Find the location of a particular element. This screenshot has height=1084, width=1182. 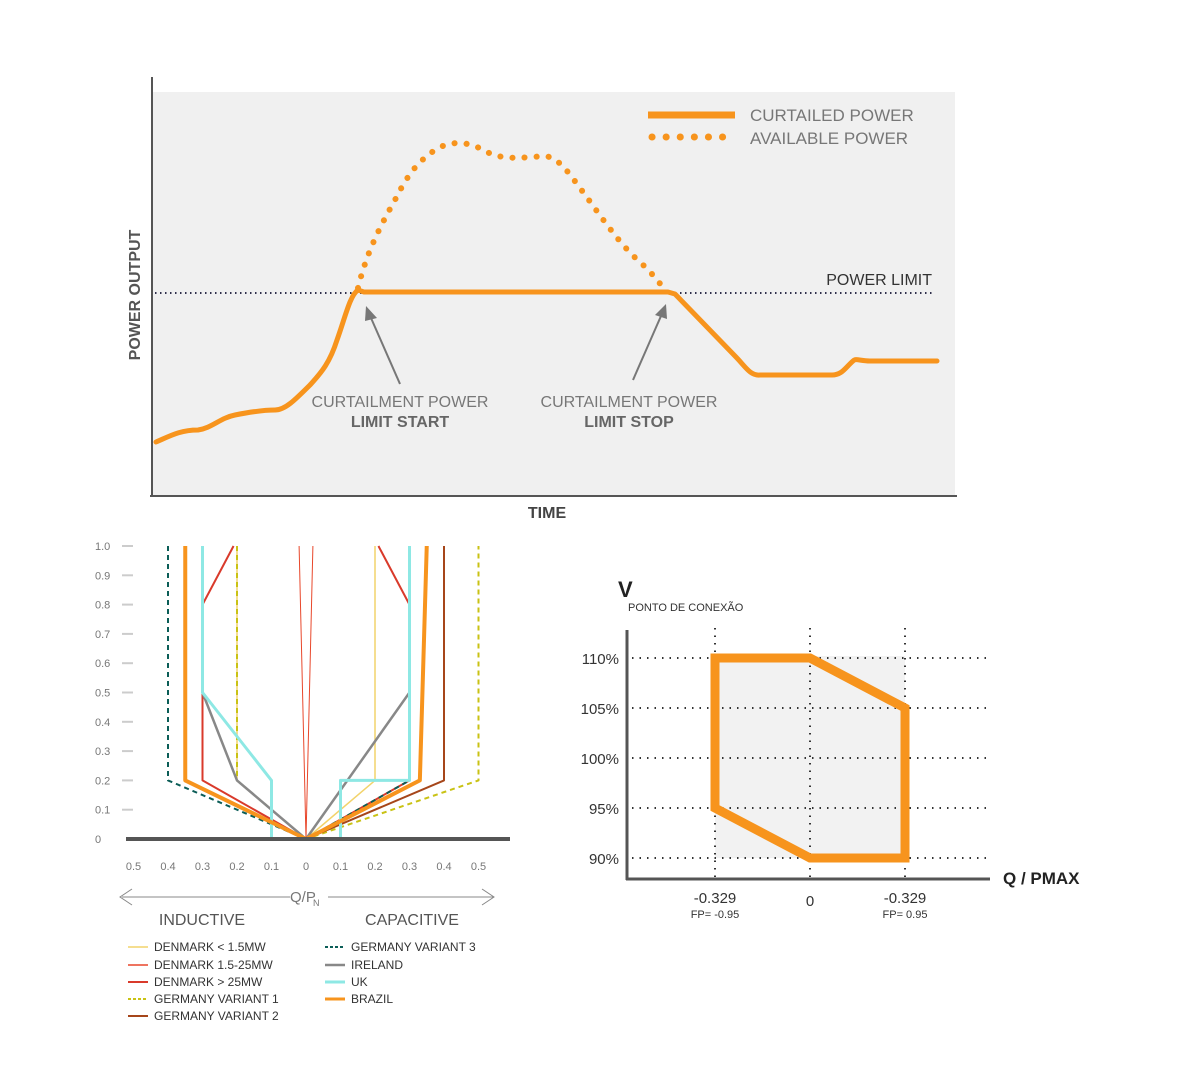

y-tick-label: 0.3 is located at coordinates (102, 752).